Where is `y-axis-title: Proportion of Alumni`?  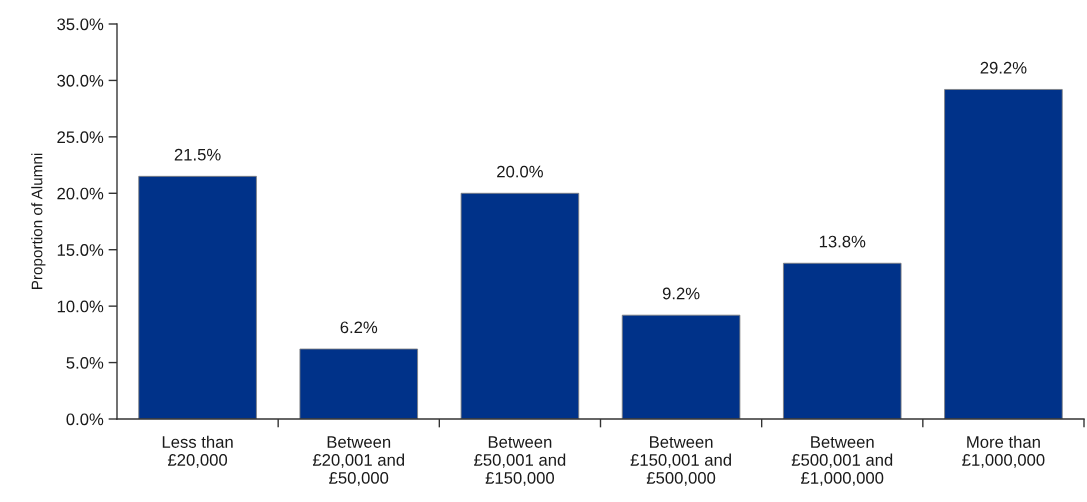 y-axis-title: Proportion of Alumni is located at coordinates (38, 221).